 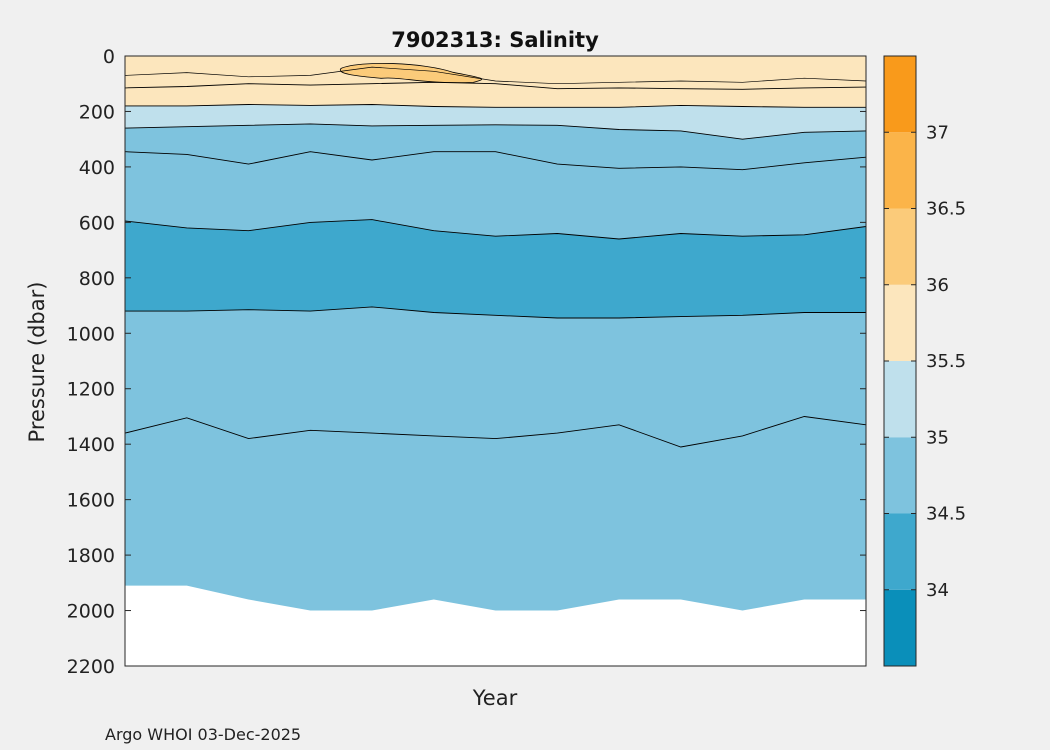 I want to click on y-tick-label: 1400, so click(x=91, y=445).